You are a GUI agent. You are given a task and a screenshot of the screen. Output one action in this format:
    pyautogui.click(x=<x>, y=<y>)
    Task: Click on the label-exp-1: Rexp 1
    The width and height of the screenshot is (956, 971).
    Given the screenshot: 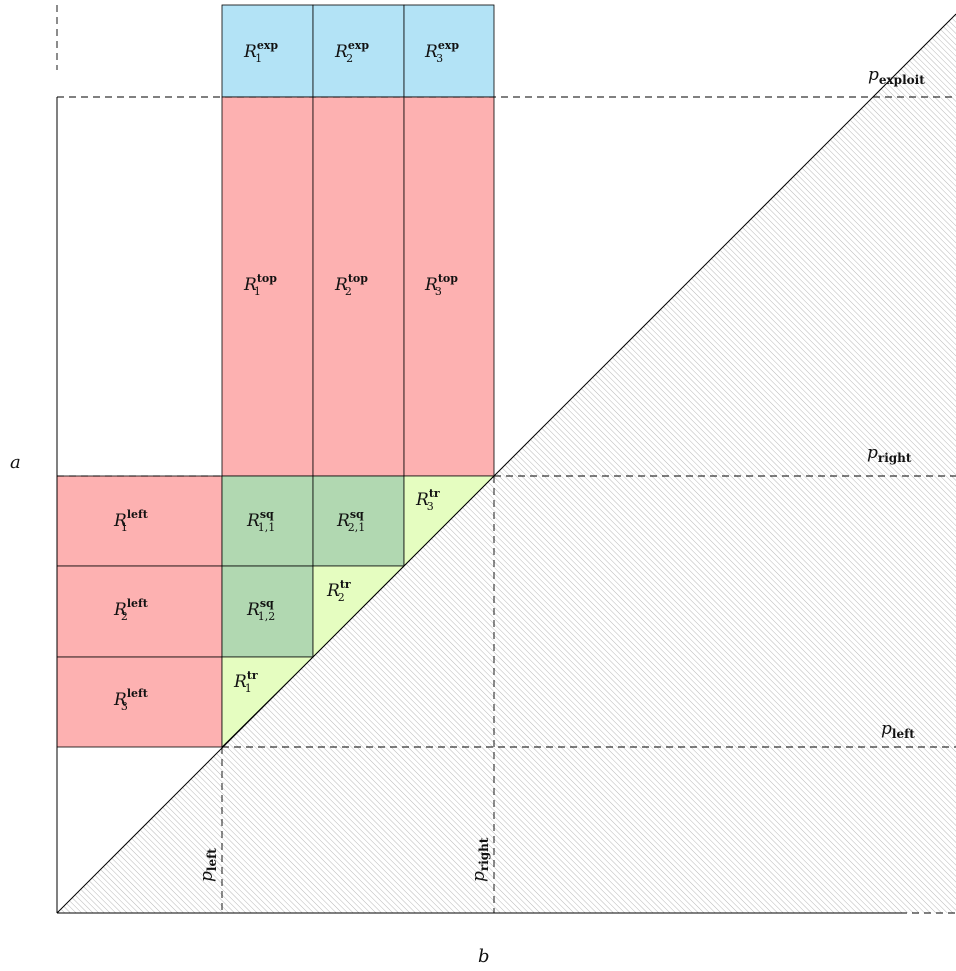 What is the action you would take?
    pyautogui.click(x=260, y=52)
    